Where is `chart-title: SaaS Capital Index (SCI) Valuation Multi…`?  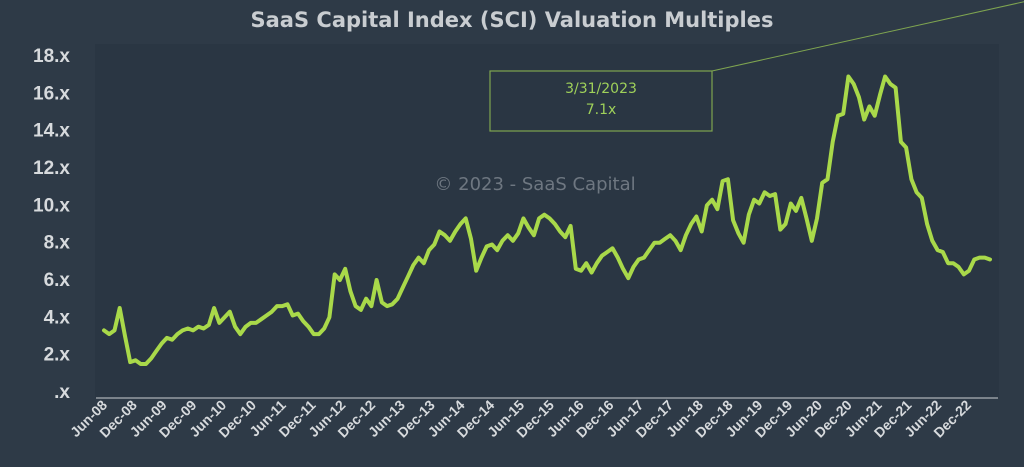 chart-title: SaaS Capital Index (SCI) Valuation Multi… is located at coordinates (512, 20).